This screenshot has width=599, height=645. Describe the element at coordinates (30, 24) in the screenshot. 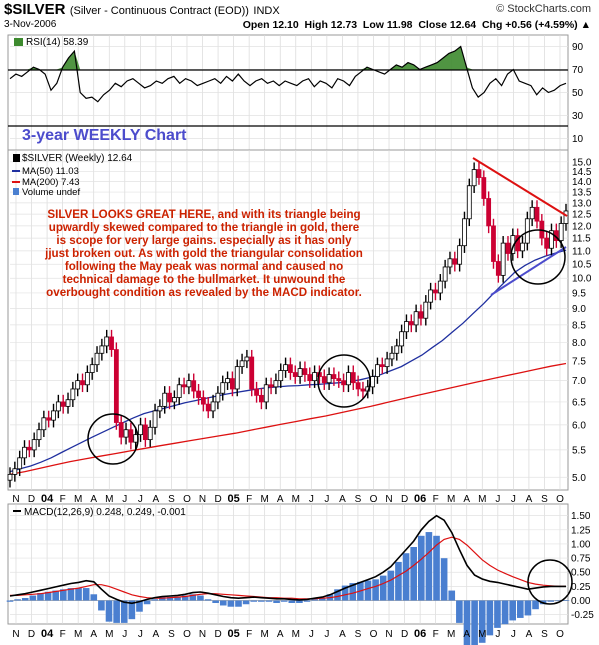

I see `date-label: 3-Nov-2006` at that location.